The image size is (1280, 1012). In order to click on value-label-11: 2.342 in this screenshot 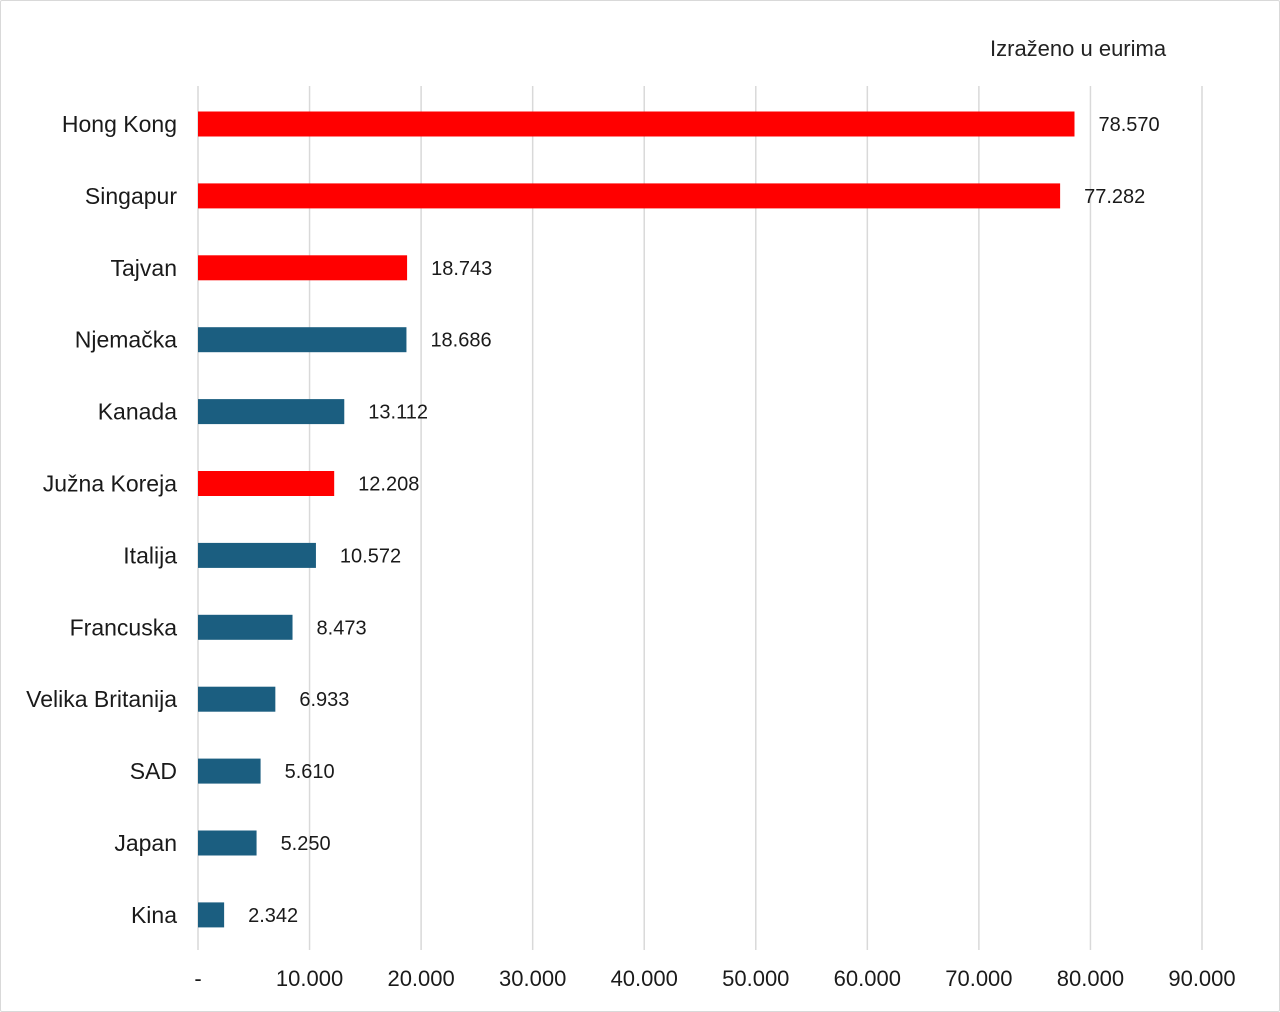, I will do `click(273, 916)`.